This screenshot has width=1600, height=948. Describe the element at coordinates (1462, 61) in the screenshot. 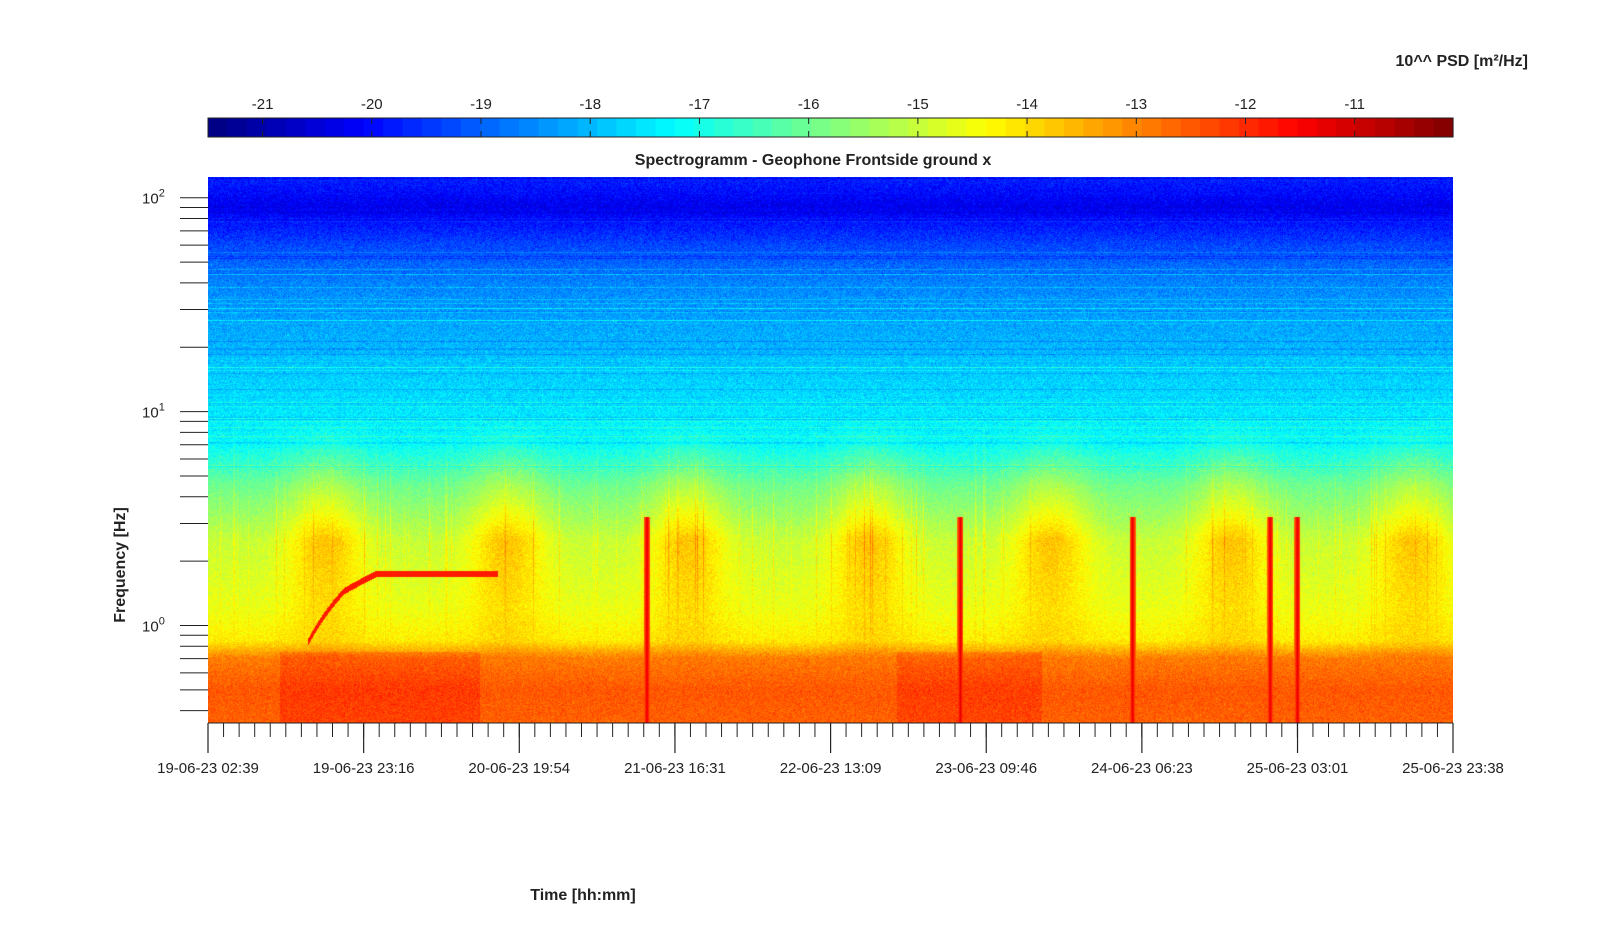

I see `colorbar-label: 10^^ PSD [m²/Hz]` at that location.